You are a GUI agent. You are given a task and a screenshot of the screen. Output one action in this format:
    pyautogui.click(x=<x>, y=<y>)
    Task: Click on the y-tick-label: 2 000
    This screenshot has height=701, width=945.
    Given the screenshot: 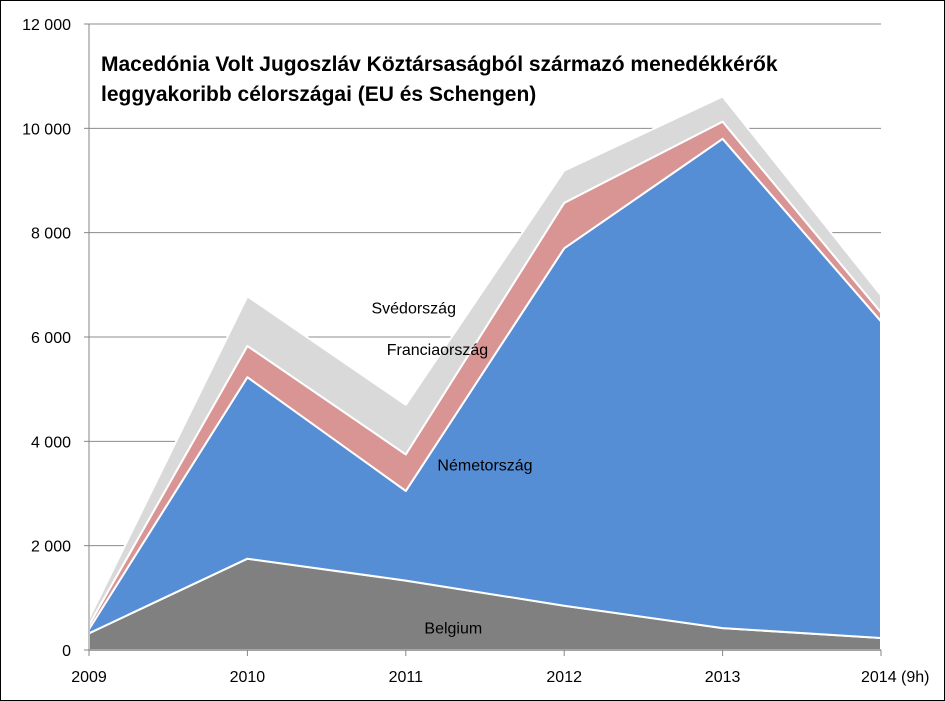 What is the action you would take?
    pyautogui.click(x=51, y=547)
    